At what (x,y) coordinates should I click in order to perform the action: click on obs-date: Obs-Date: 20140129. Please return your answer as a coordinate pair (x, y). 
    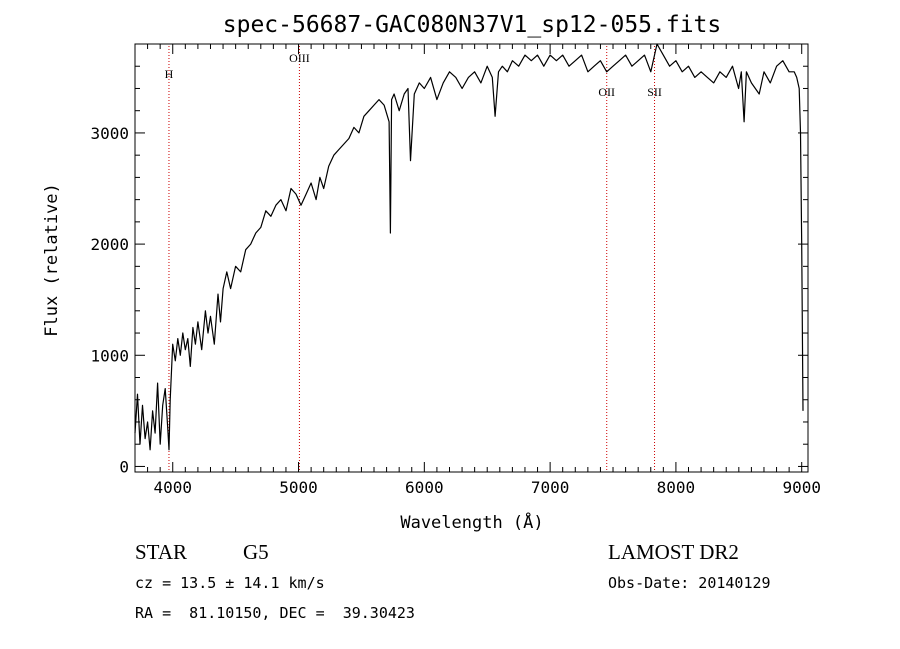
    Looking at the image, I should click on (689, 583).